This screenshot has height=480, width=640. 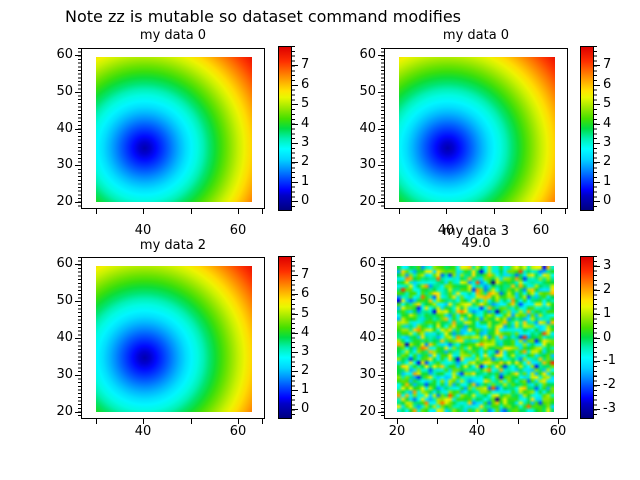 I want to click on plot-title: my data 2, so click(x=173, y=245).